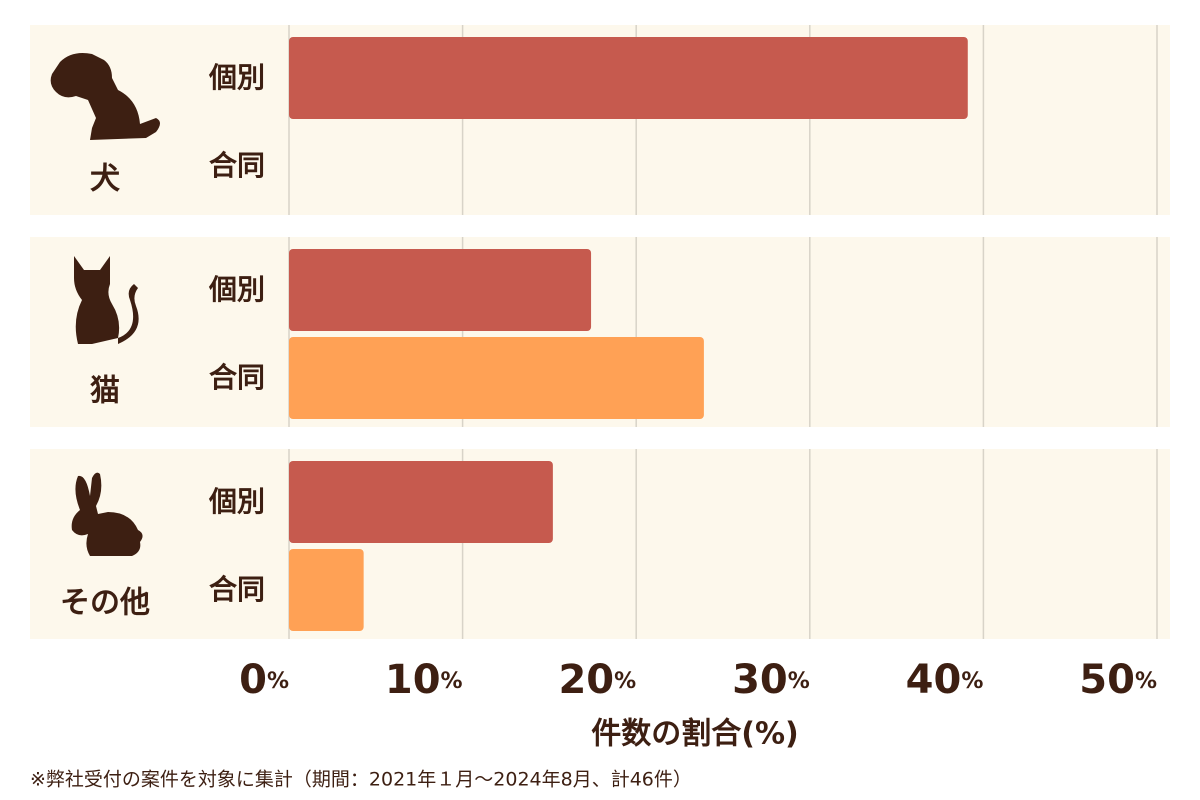  Describe the element at coordinates (105, 179) in the screenshot. I see `category-label: 犬` at that location.